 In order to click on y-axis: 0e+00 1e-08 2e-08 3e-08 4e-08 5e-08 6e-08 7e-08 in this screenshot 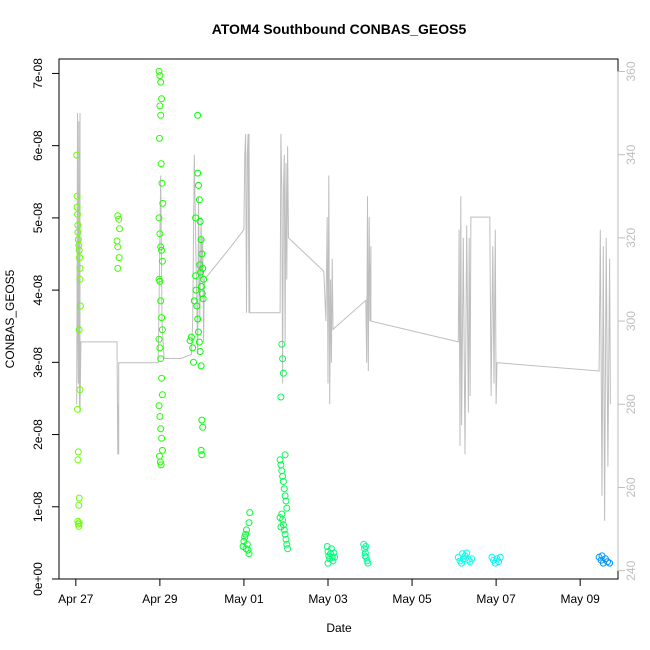, I will do `click(45, 327)`.